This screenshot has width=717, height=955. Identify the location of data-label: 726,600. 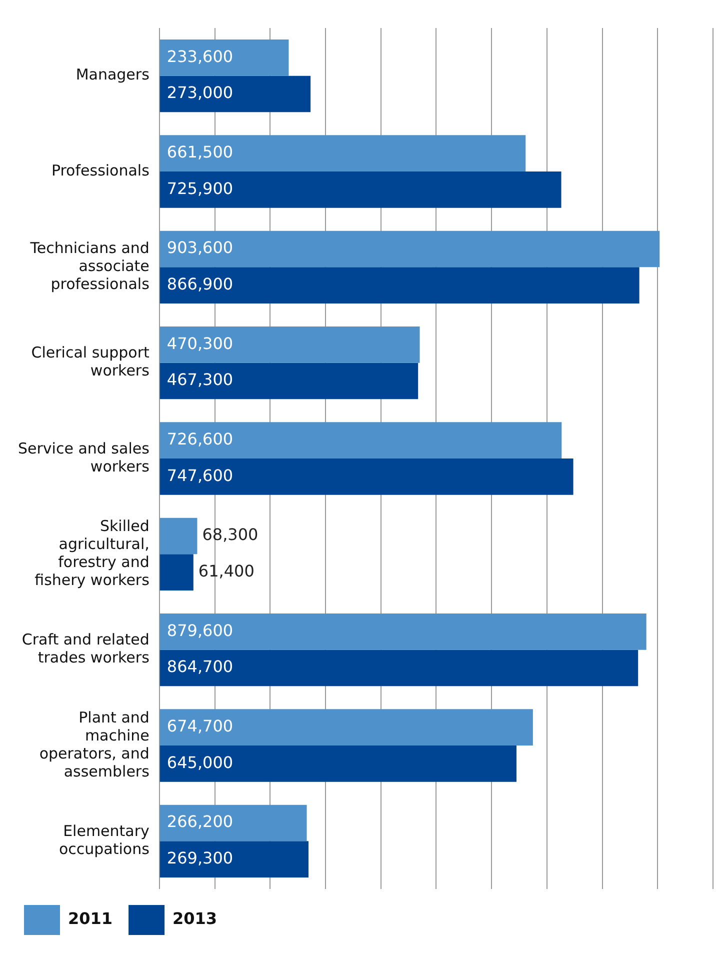
(200, 438).